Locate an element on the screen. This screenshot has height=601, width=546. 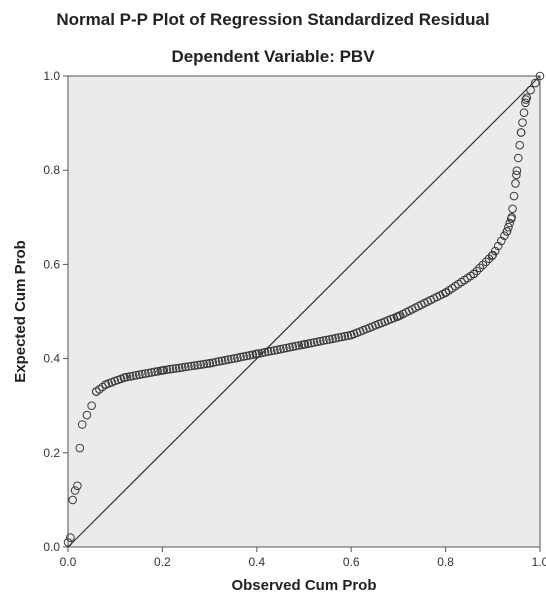
y-tick-label: 0.4 is located at coordinates (51, 359).